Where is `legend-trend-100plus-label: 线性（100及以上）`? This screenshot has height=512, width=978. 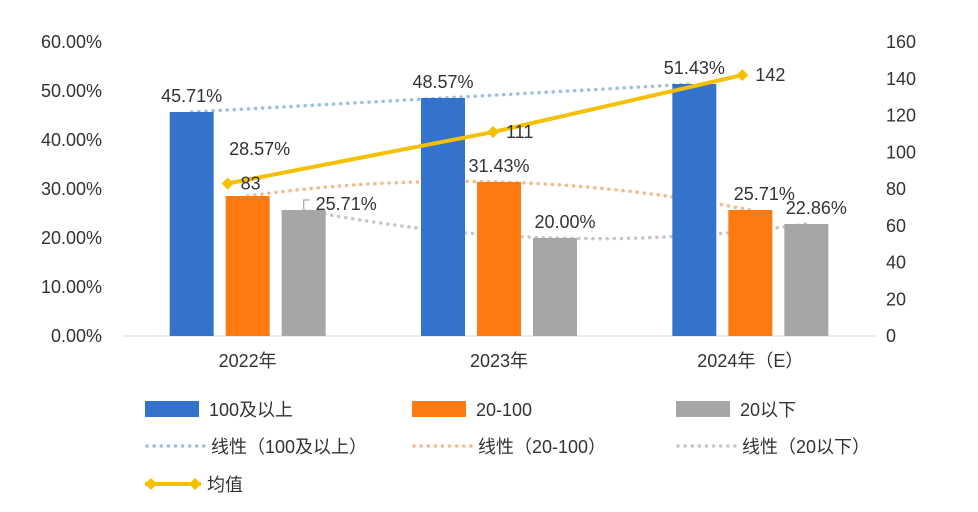 legend-trend-100plus-label: 线性（100及以上） is located at coordinates (289, 447).